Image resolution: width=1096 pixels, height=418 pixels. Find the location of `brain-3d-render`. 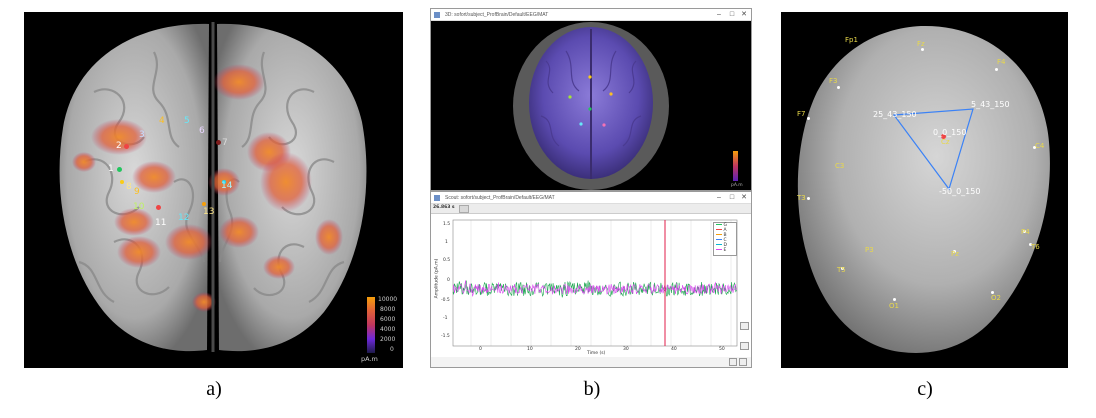

brain-3d-render is located at coordinates (591, 106).